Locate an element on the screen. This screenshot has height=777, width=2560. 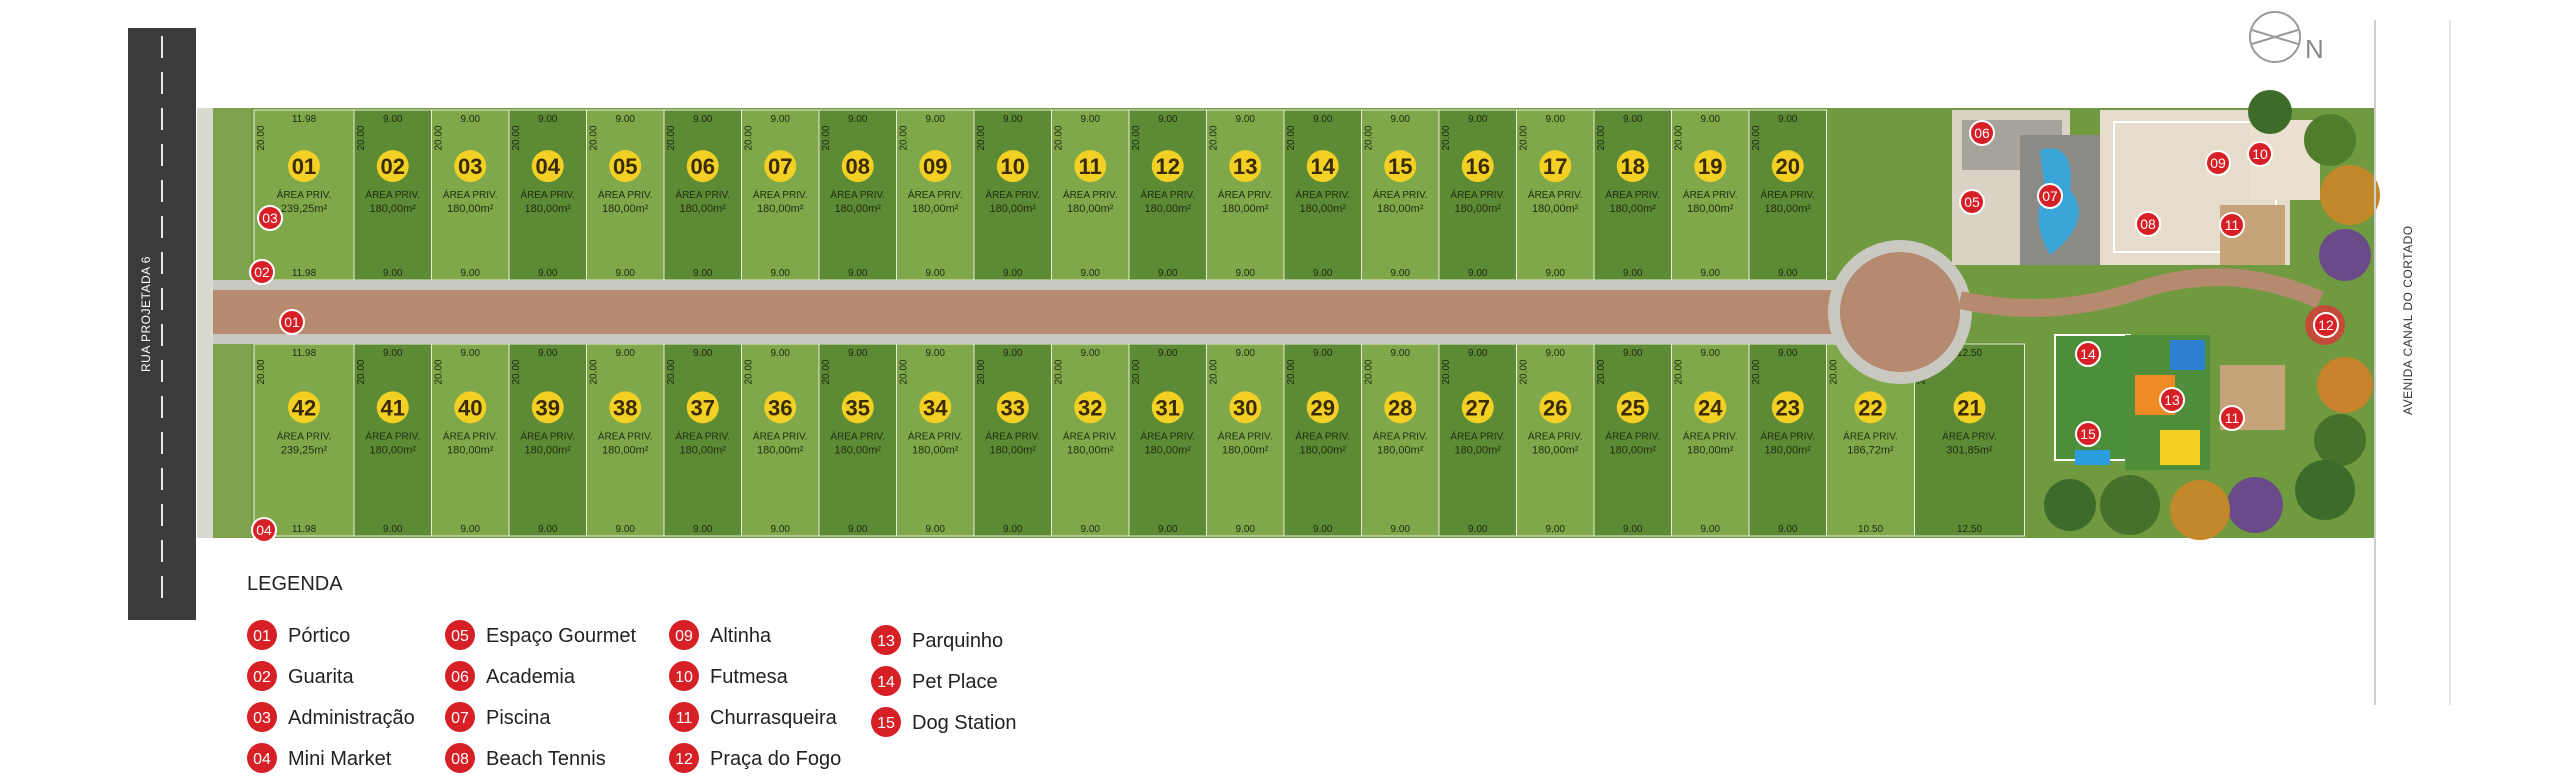
bottom-lot-23: 23 ÁREA PRIV. 180,00m² 9.00 9.00 20.00 is located at coordinates (1787, 440).